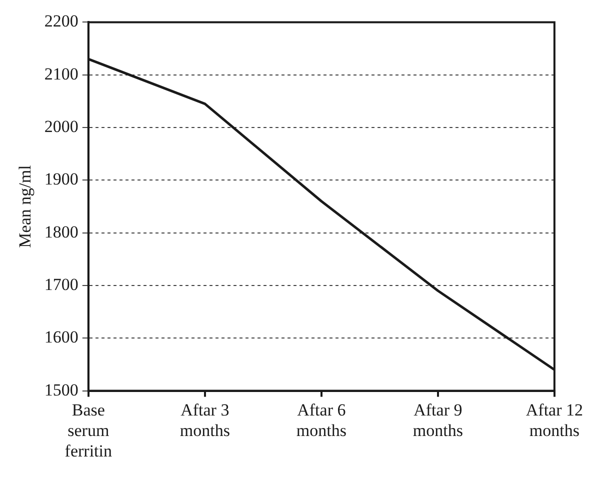  I want to click on x-tick-label: Aftar 6 months, so click(321, 420).